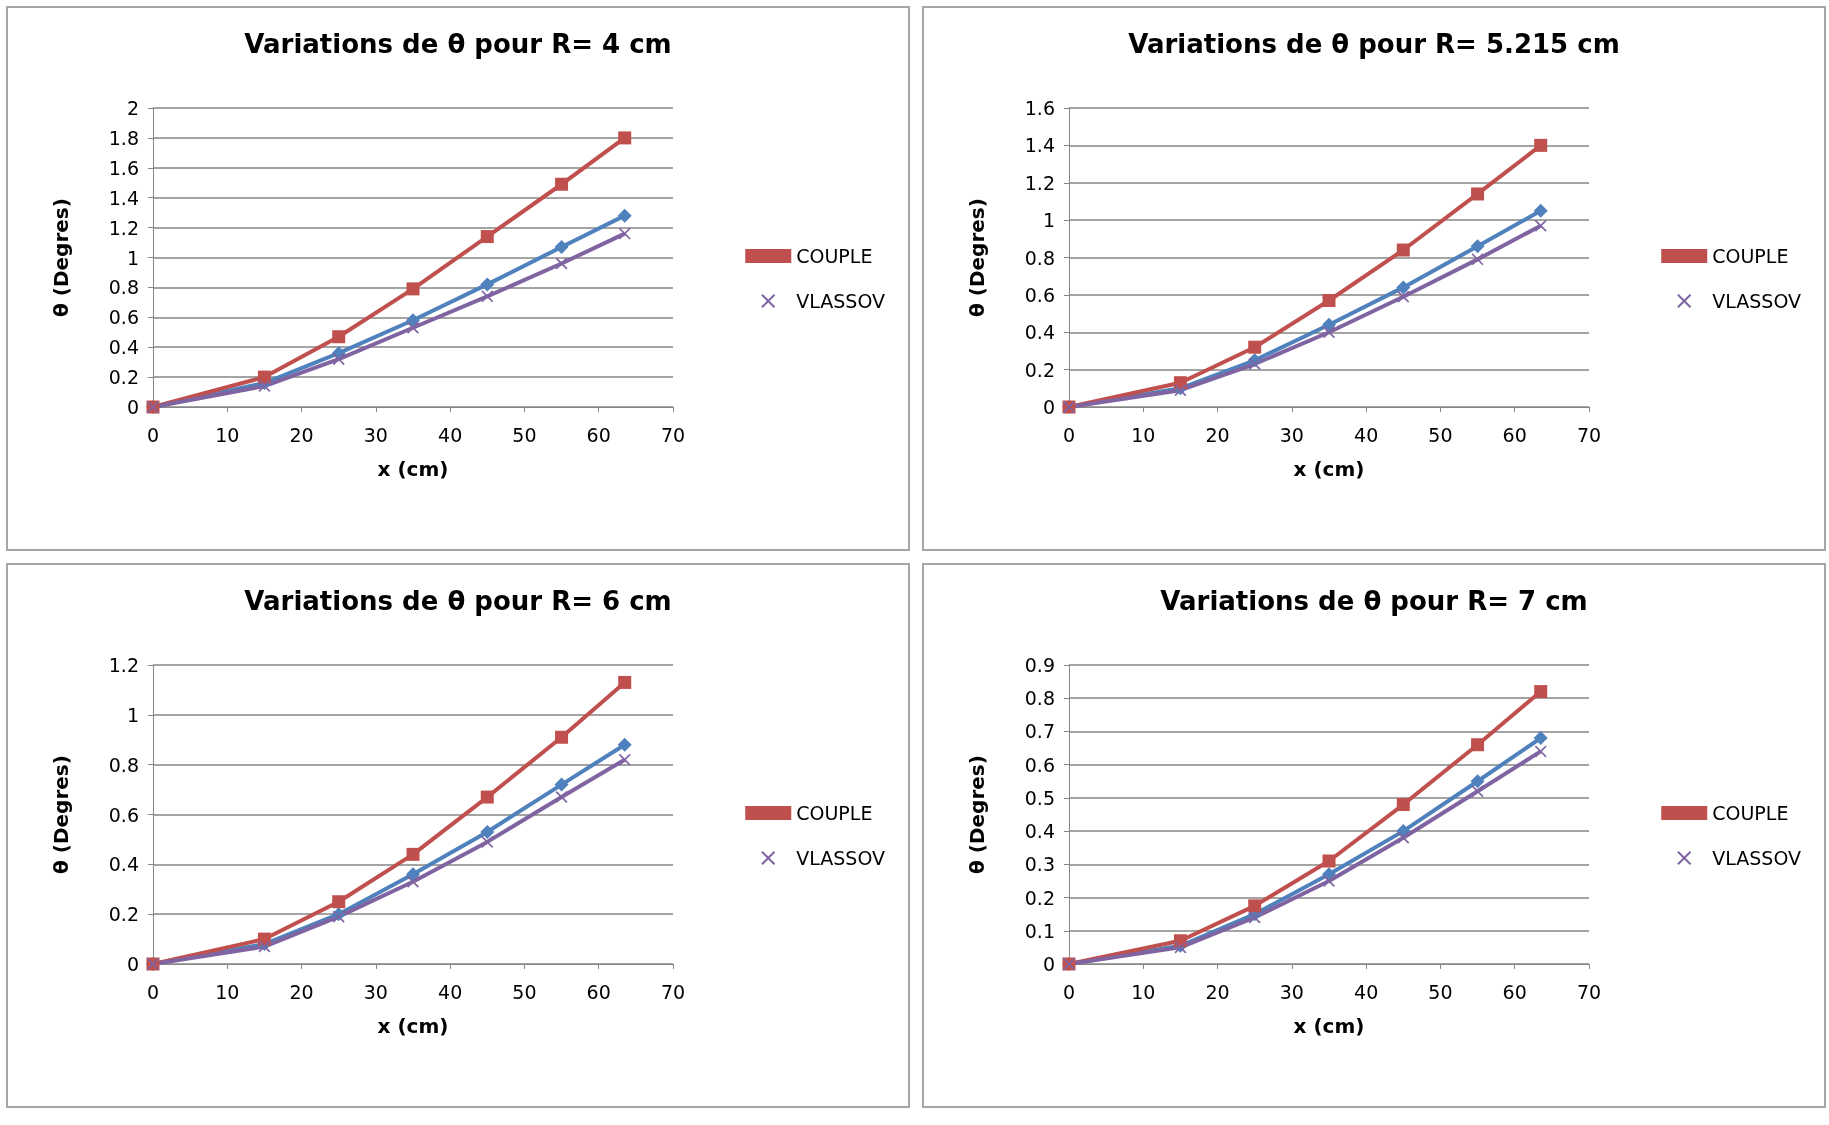  I want to click on y-tick-label: 0.9, so click(1039, 665).